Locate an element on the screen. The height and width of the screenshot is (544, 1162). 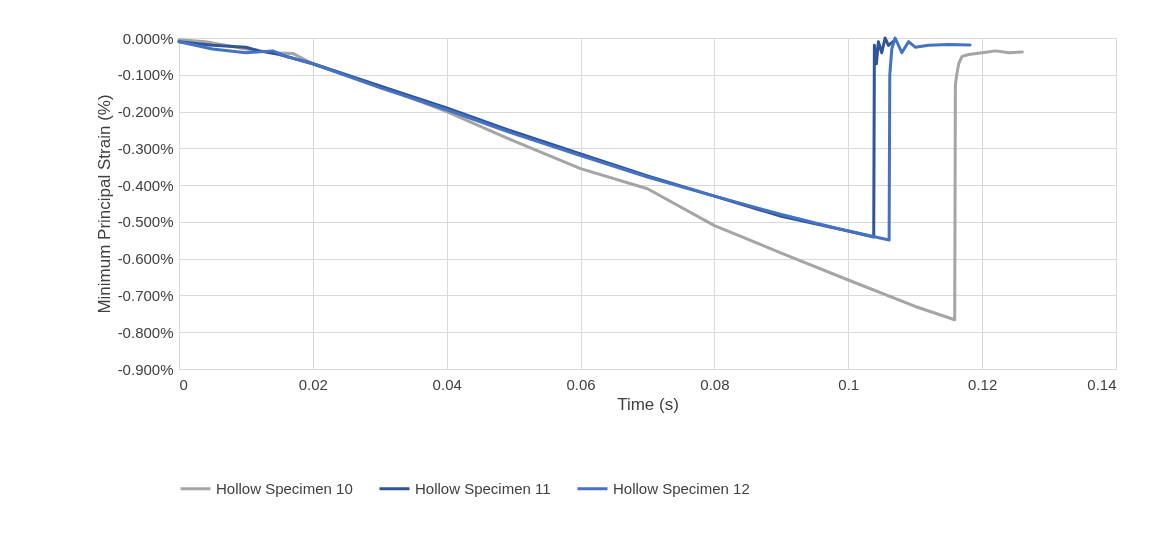
x-tick-label: 0.04 is located at coordinates (447, 384).